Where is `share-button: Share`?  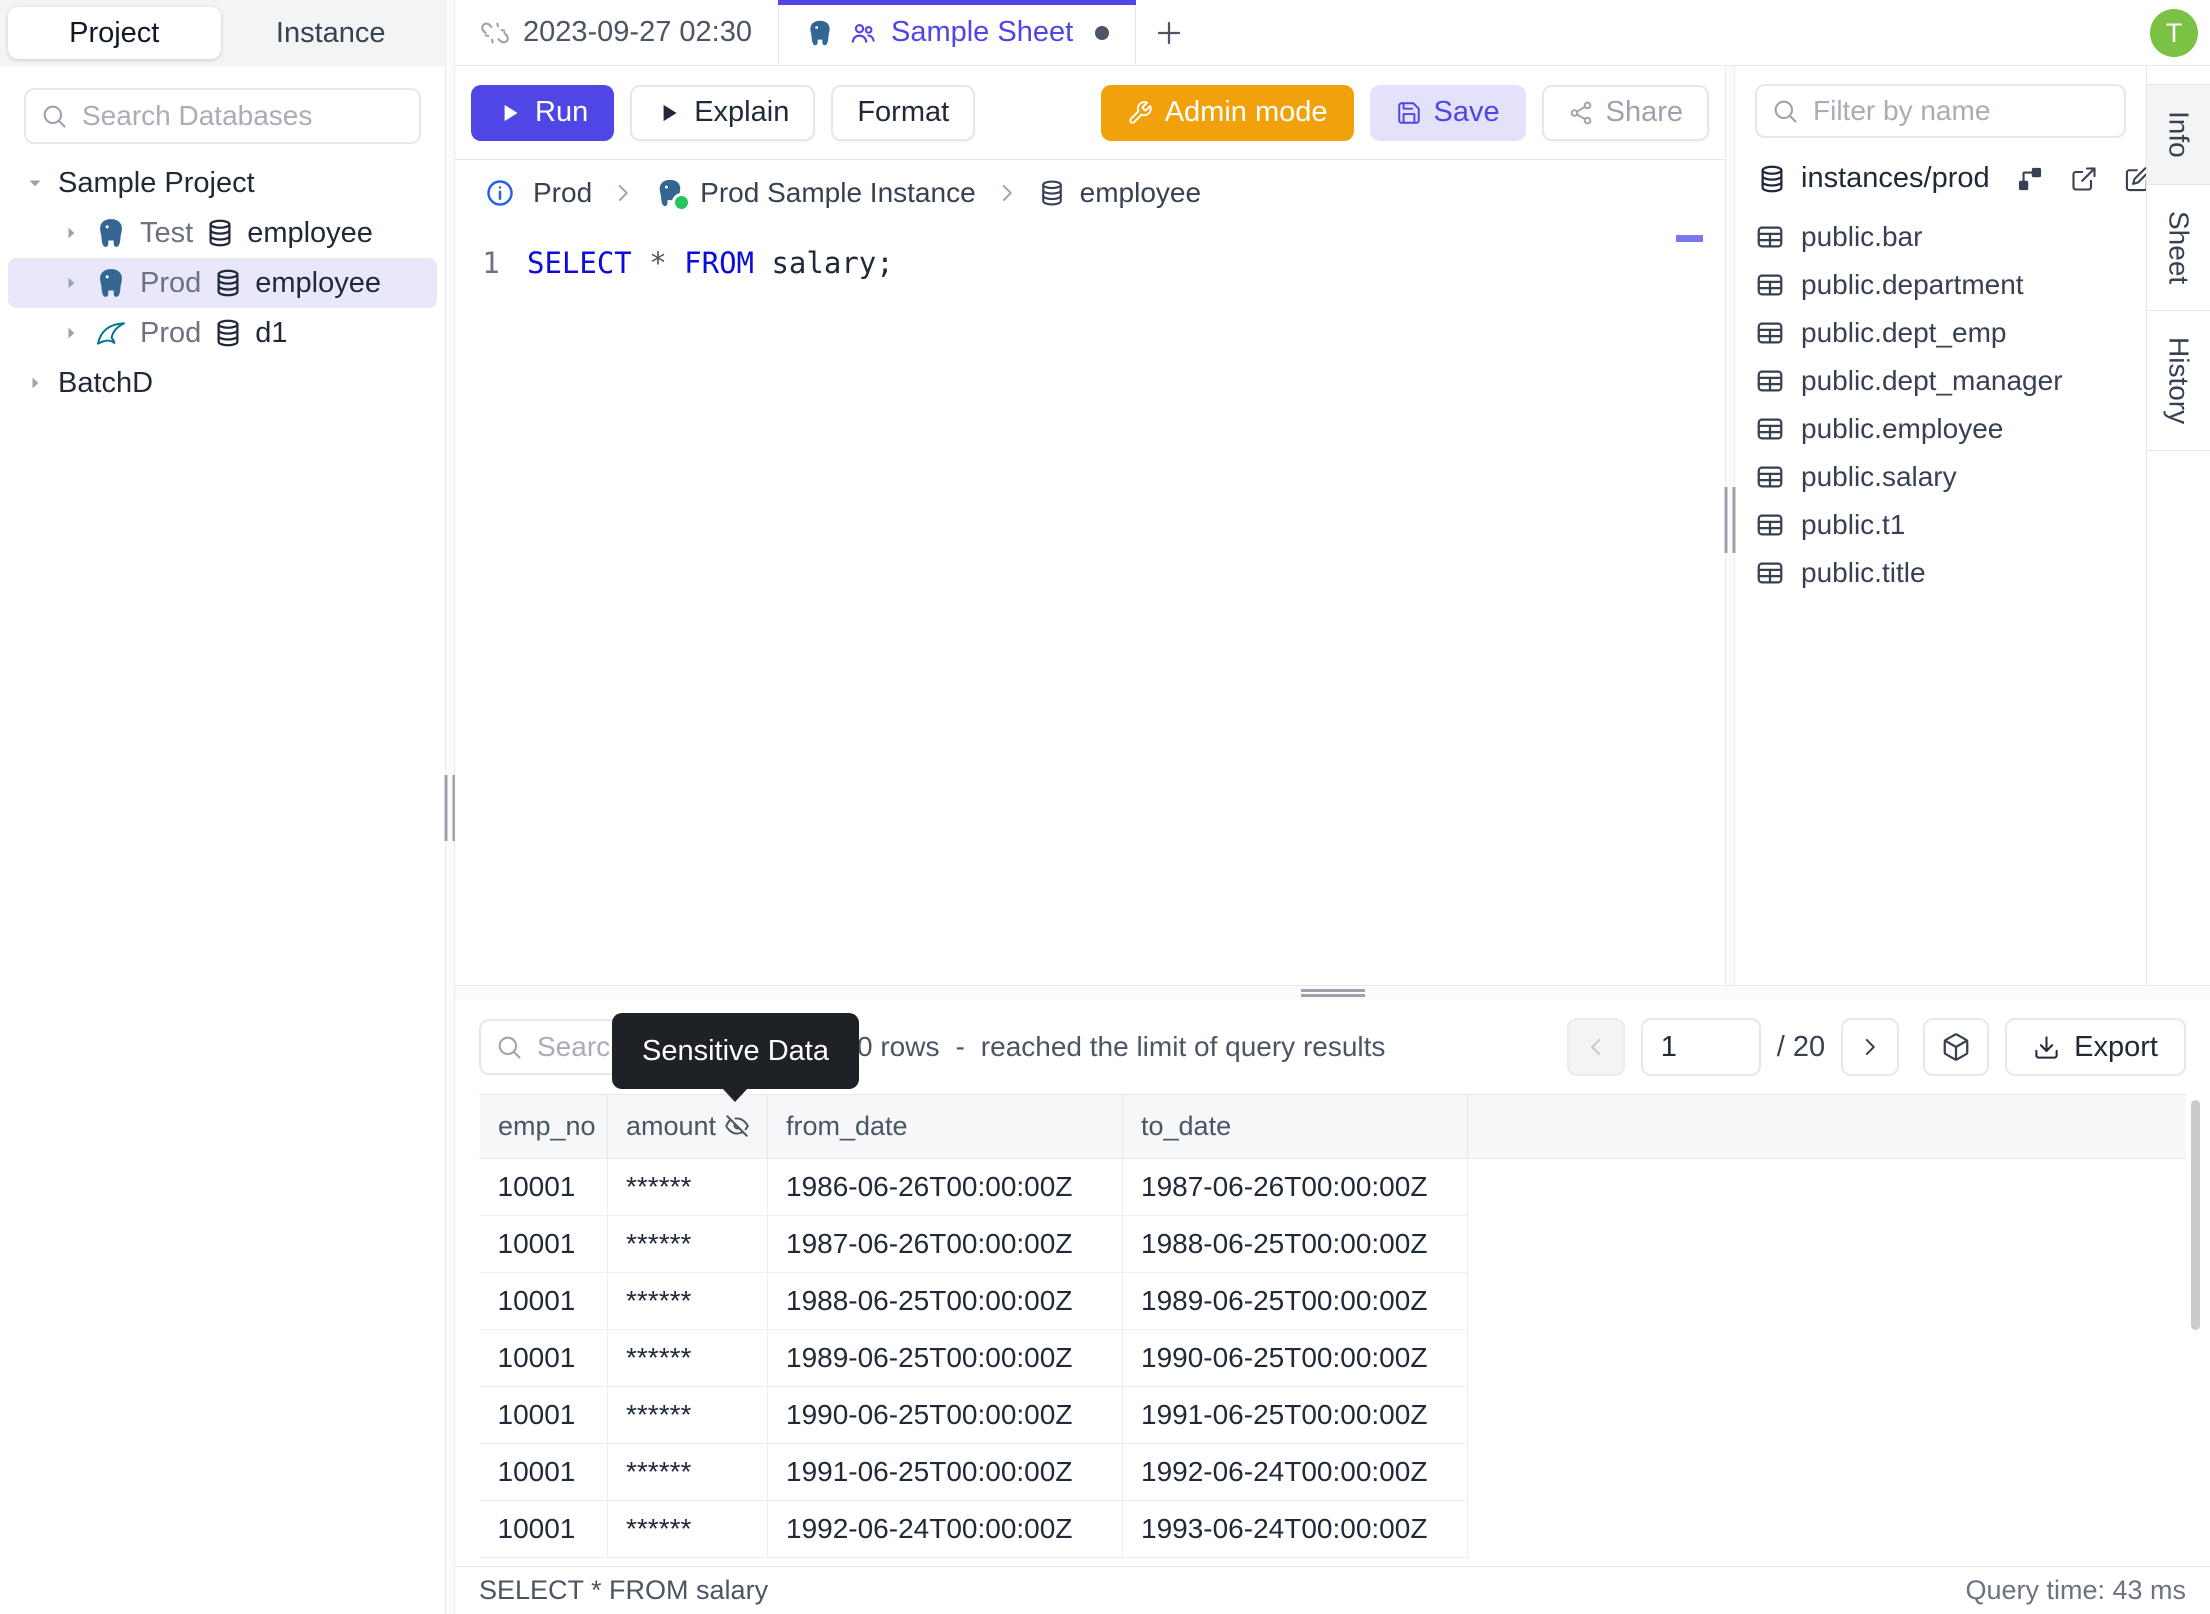 share-button: Share is located at coordinates (1625, 112).